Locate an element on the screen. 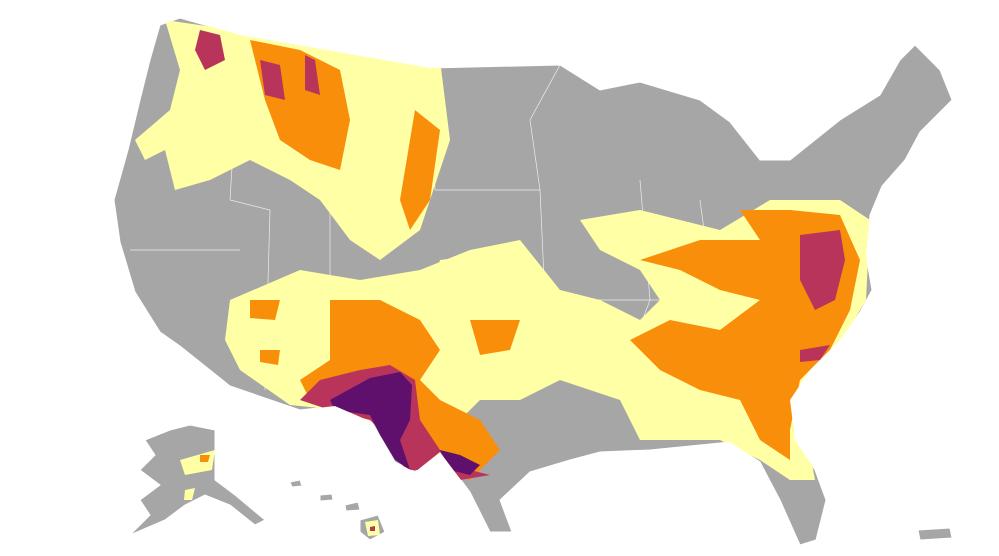 The width and height of the screenshot is (999, 556). alaska is located at coordinates (197, 480).